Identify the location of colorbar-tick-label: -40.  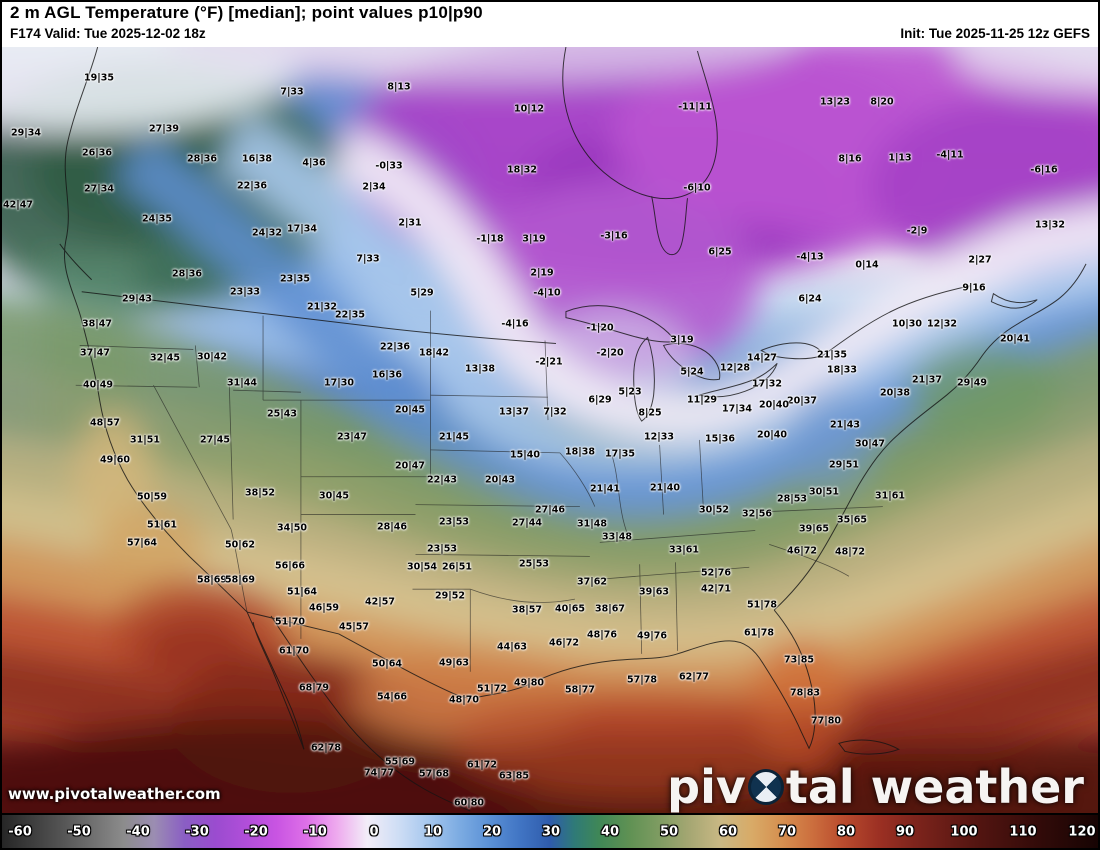
(138, 831).